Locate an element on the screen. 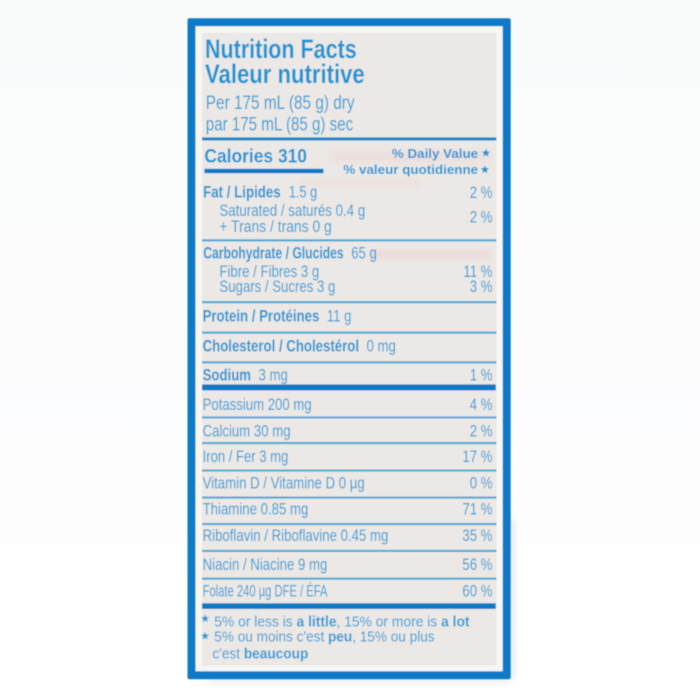  svg-text: 17 % is located at coordinates (477, 457).